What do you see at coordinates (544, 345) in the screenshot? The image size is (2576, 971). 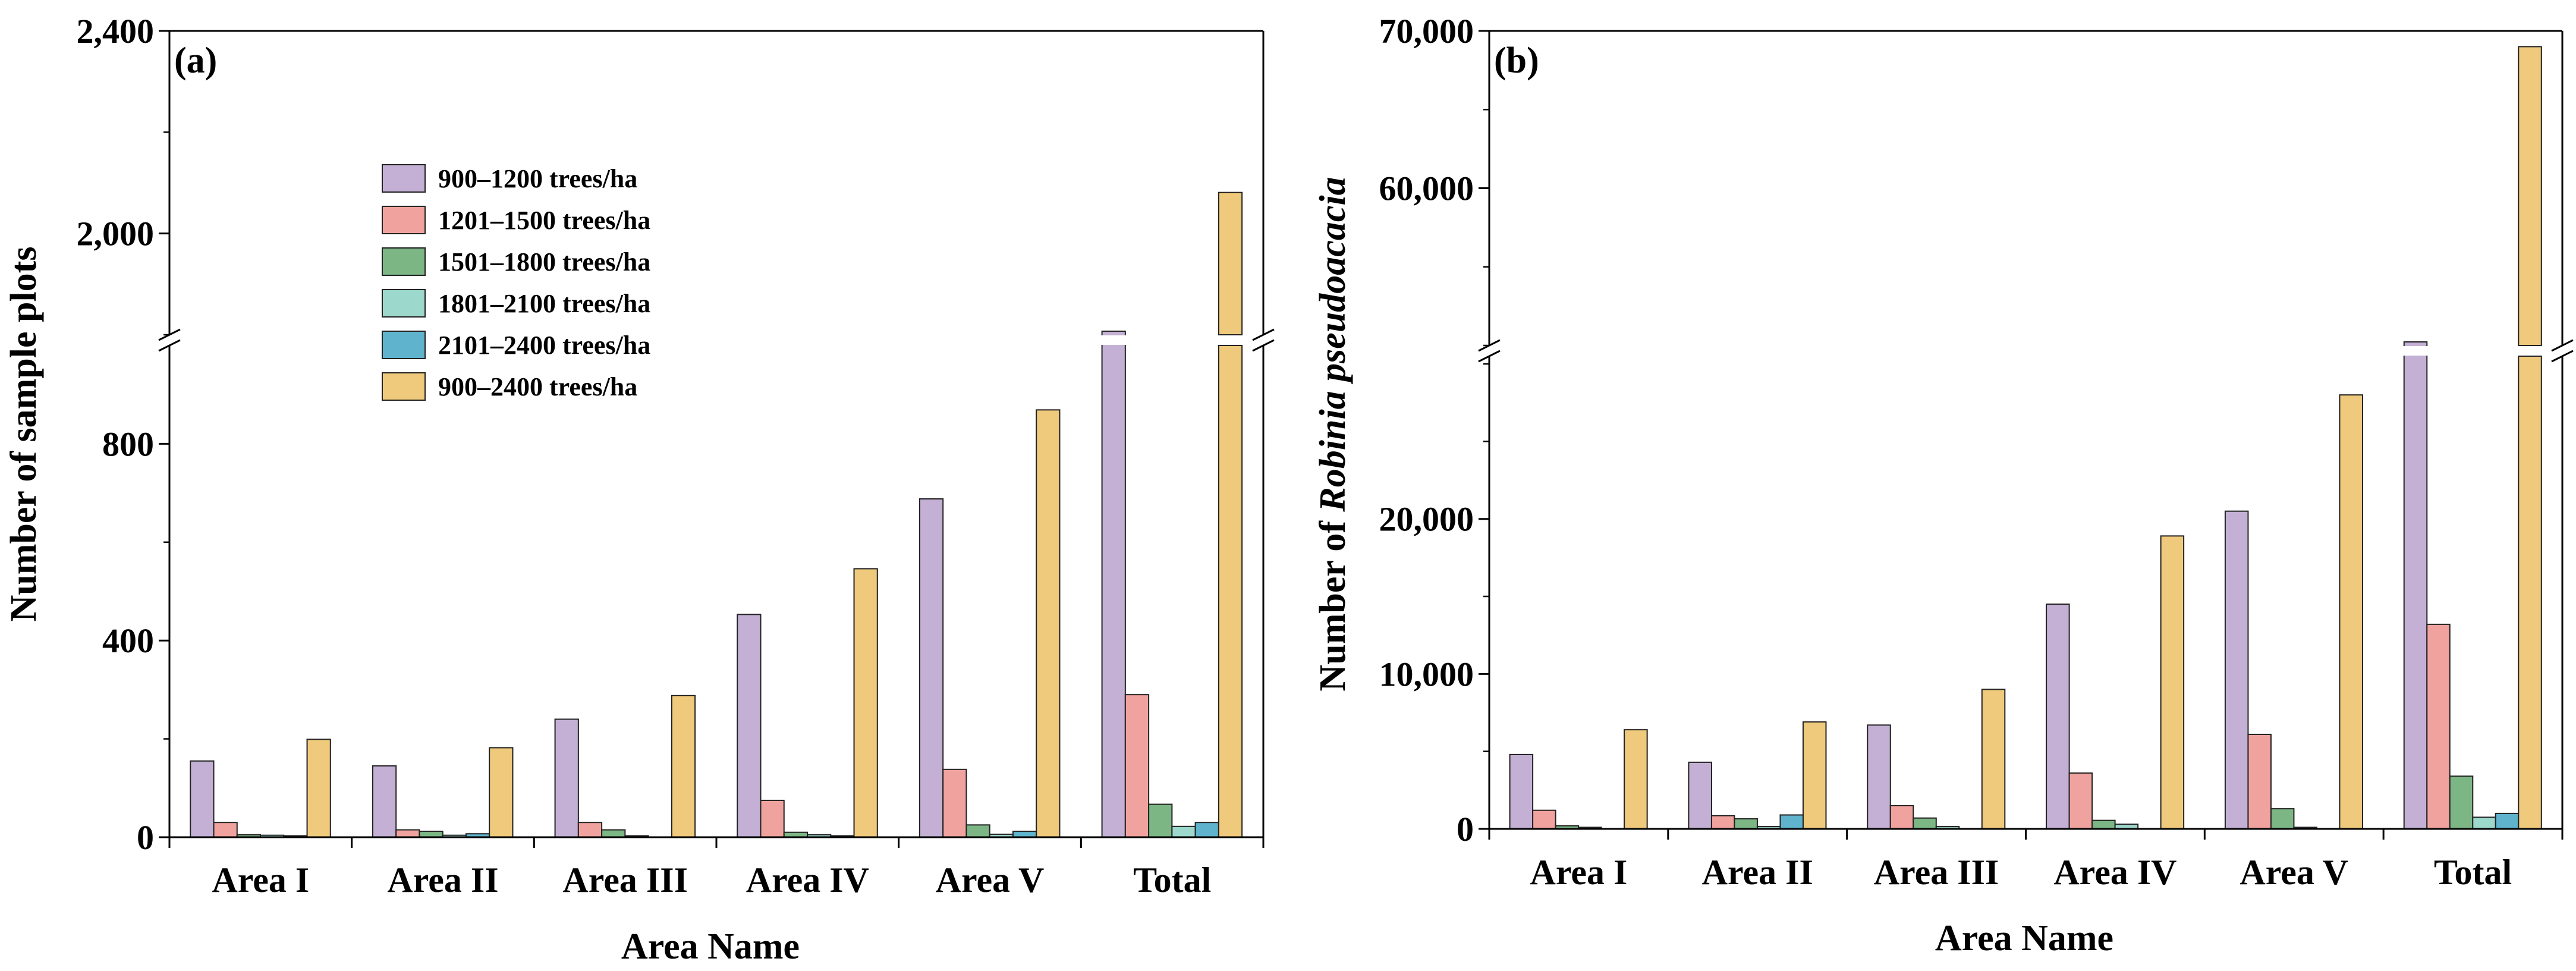 I see `legend-label: 2101–2400 trees/ha` at bounding box center [544, 345].